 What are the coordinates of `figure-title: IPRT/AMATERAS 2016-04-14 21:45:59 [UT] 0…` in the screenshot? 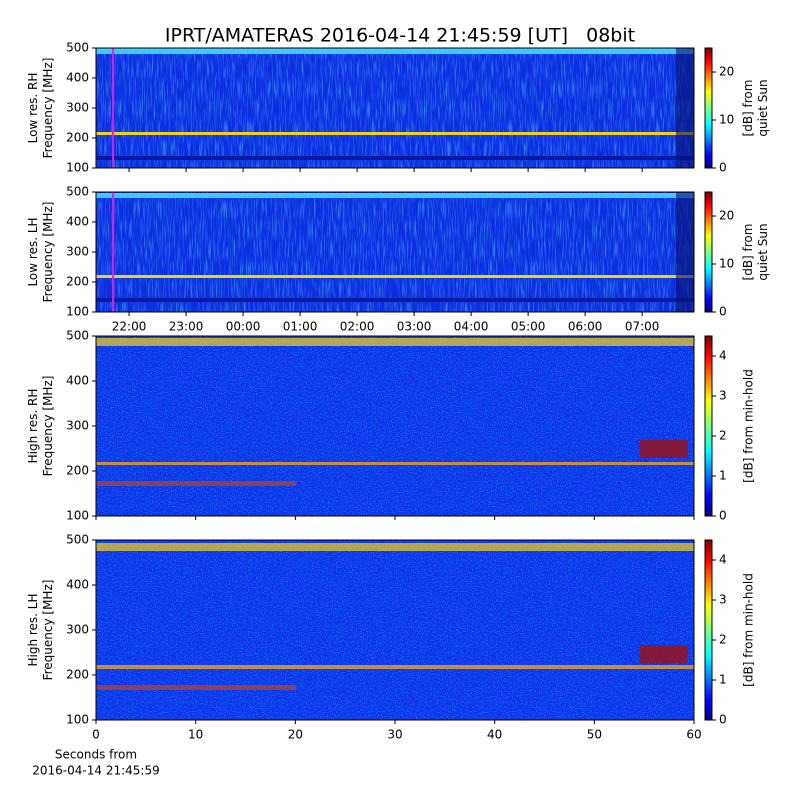 It's located at (400, 36).